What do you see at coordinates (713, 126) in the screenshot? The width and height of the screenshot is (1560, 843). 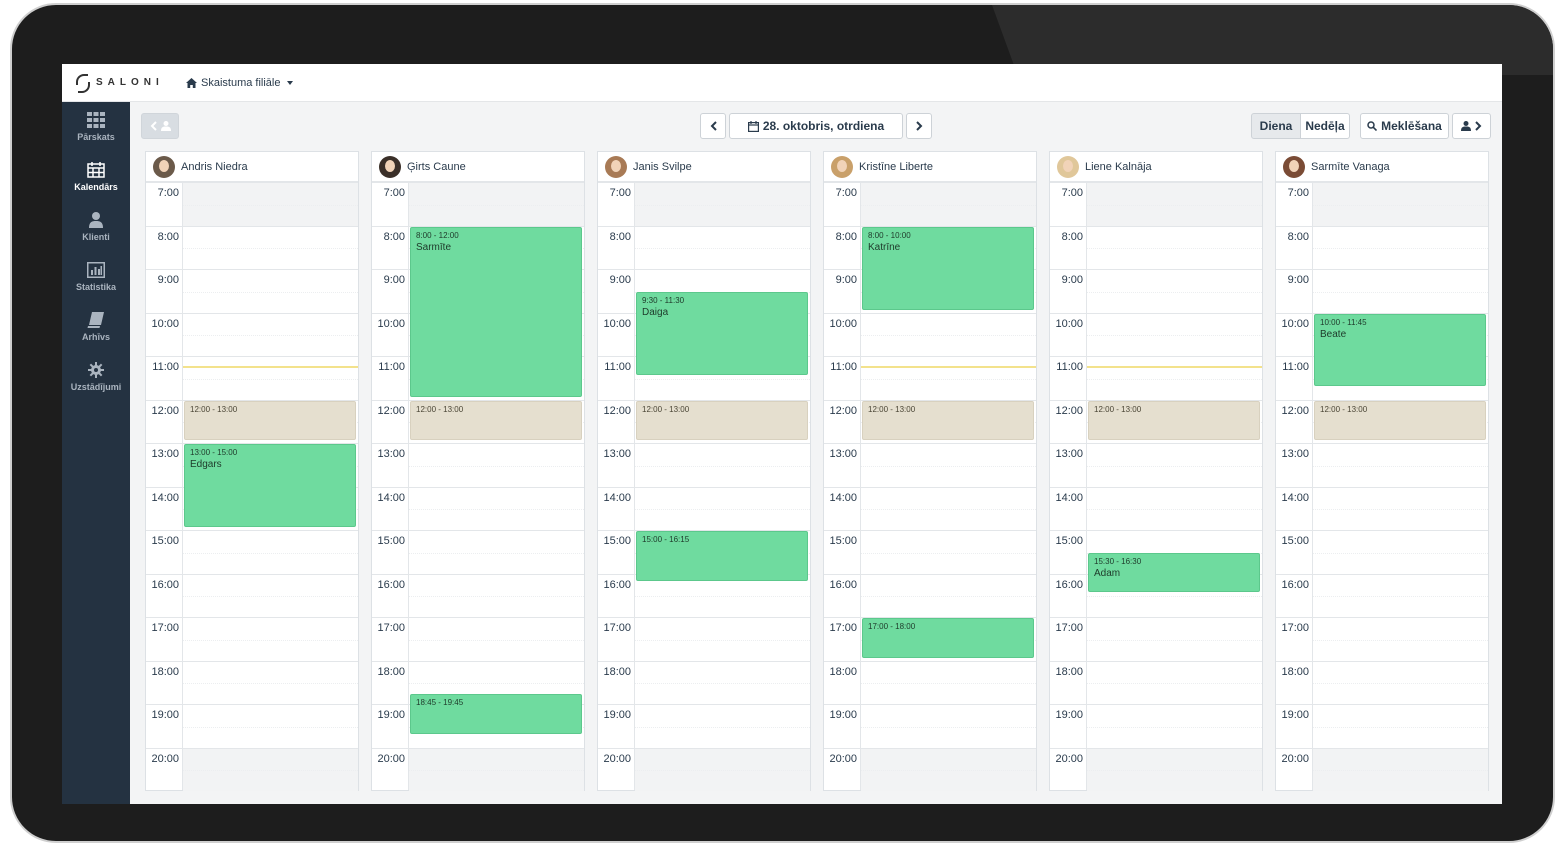 I see `previous-day-button` at bounding box center [713, 126].